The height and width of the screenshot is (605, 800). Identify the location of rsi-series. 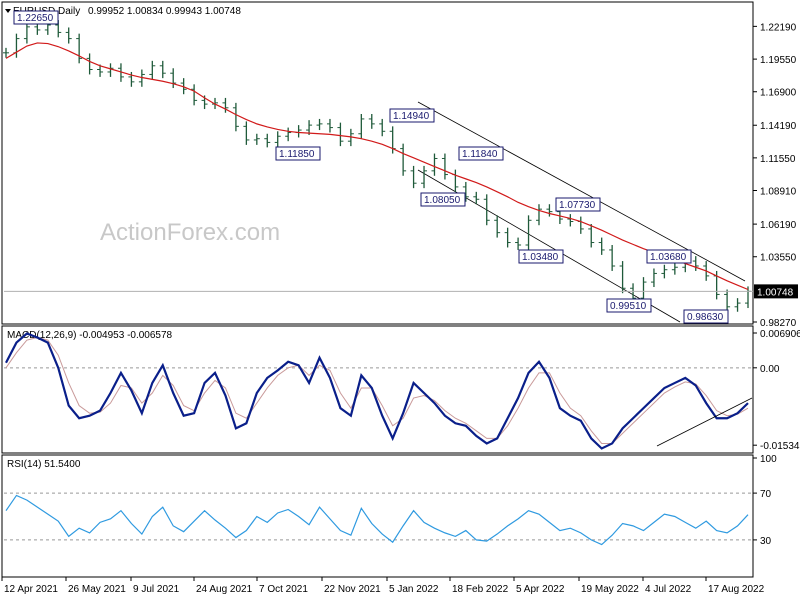
(377, 520).